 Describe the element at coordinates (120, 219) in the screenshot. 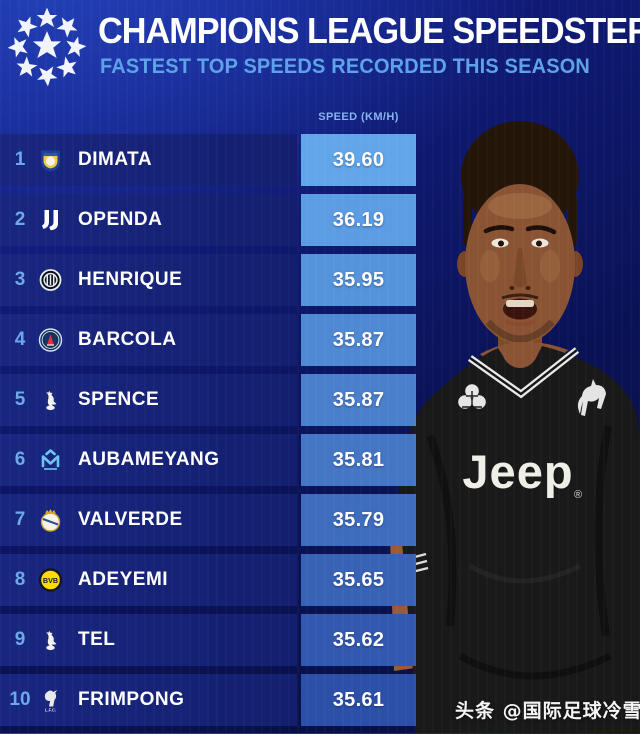

I see `player-name: OPENDA` at that location.